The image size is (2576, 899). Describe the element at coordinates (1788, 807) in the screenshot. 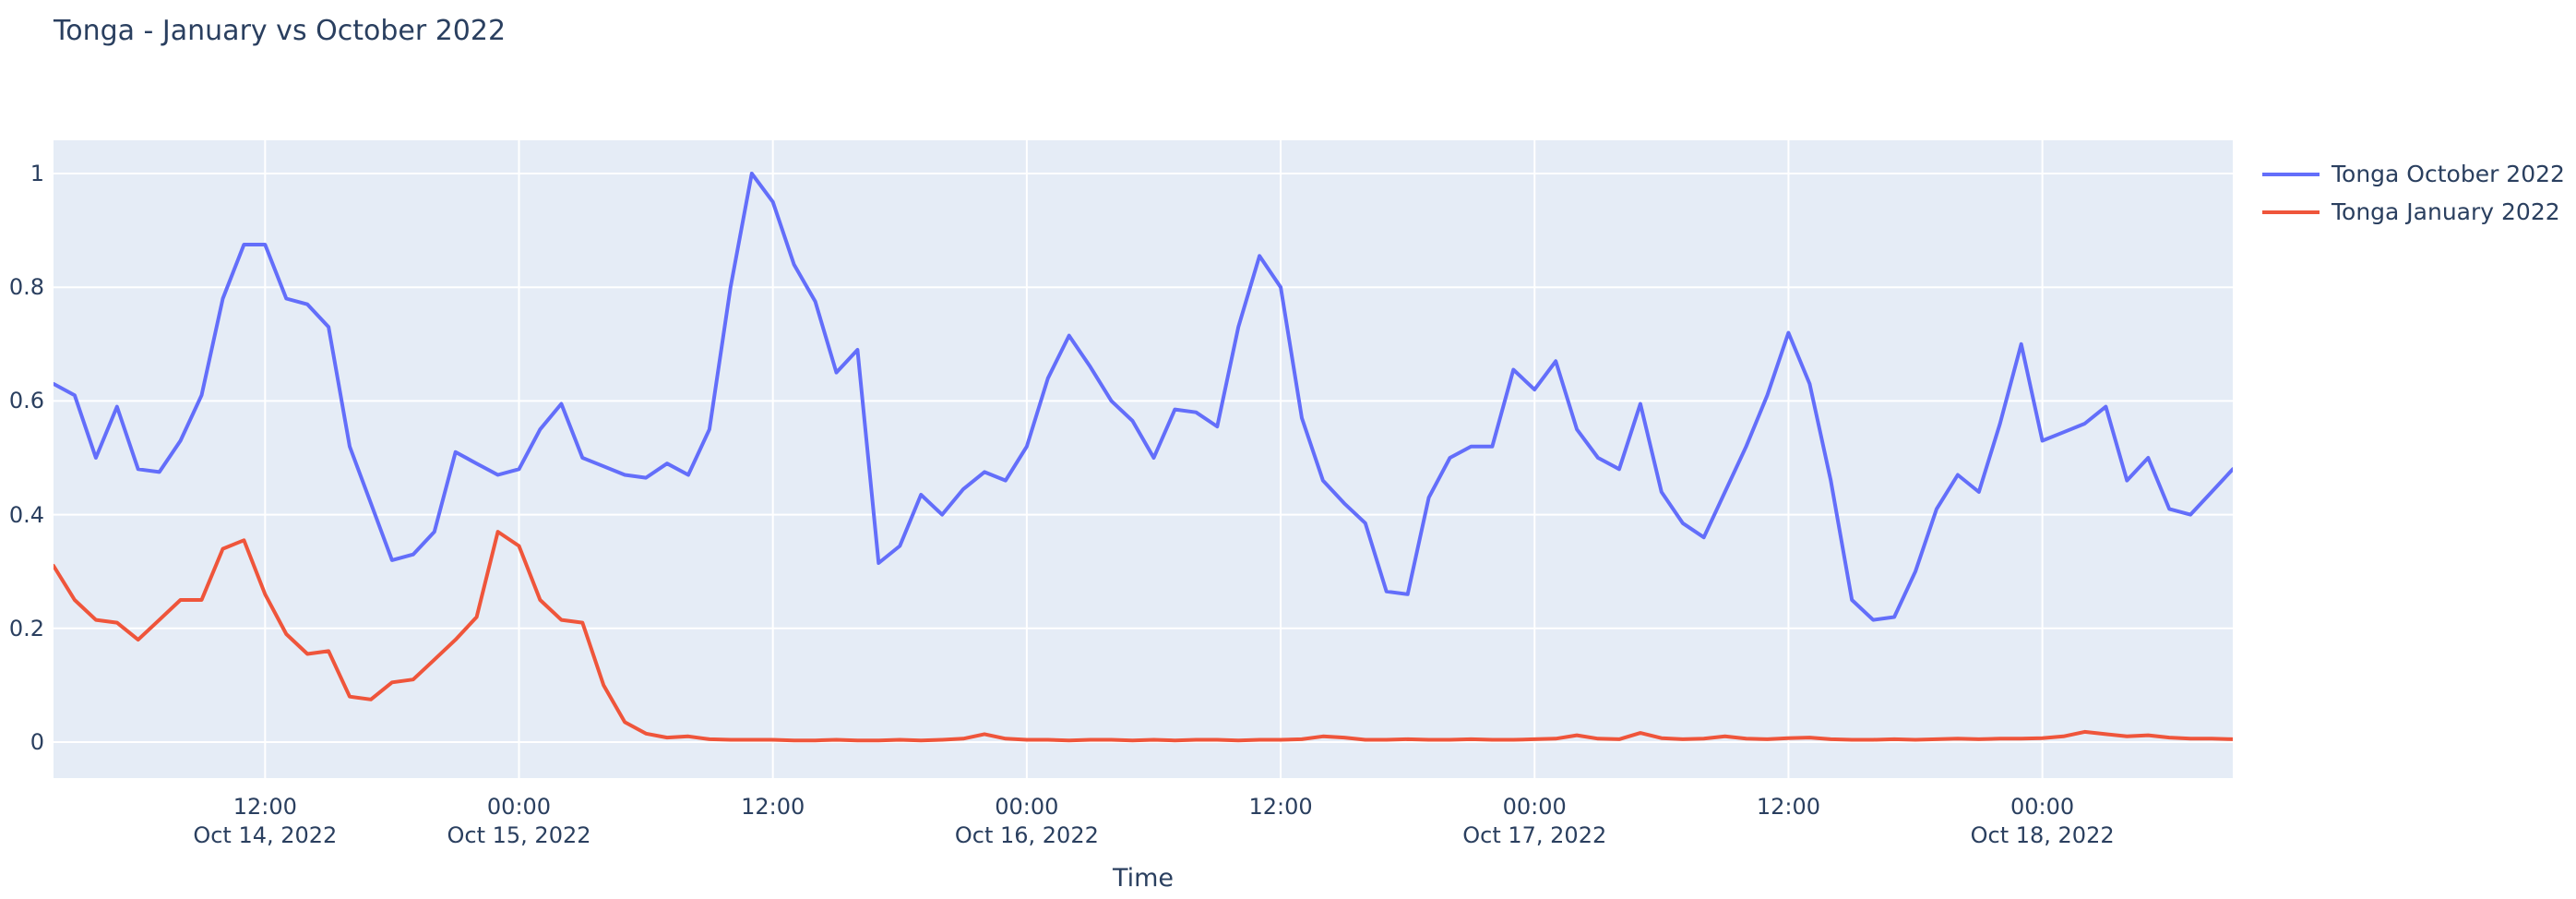

I see `x-tick-label-84: 12:00` at that location.